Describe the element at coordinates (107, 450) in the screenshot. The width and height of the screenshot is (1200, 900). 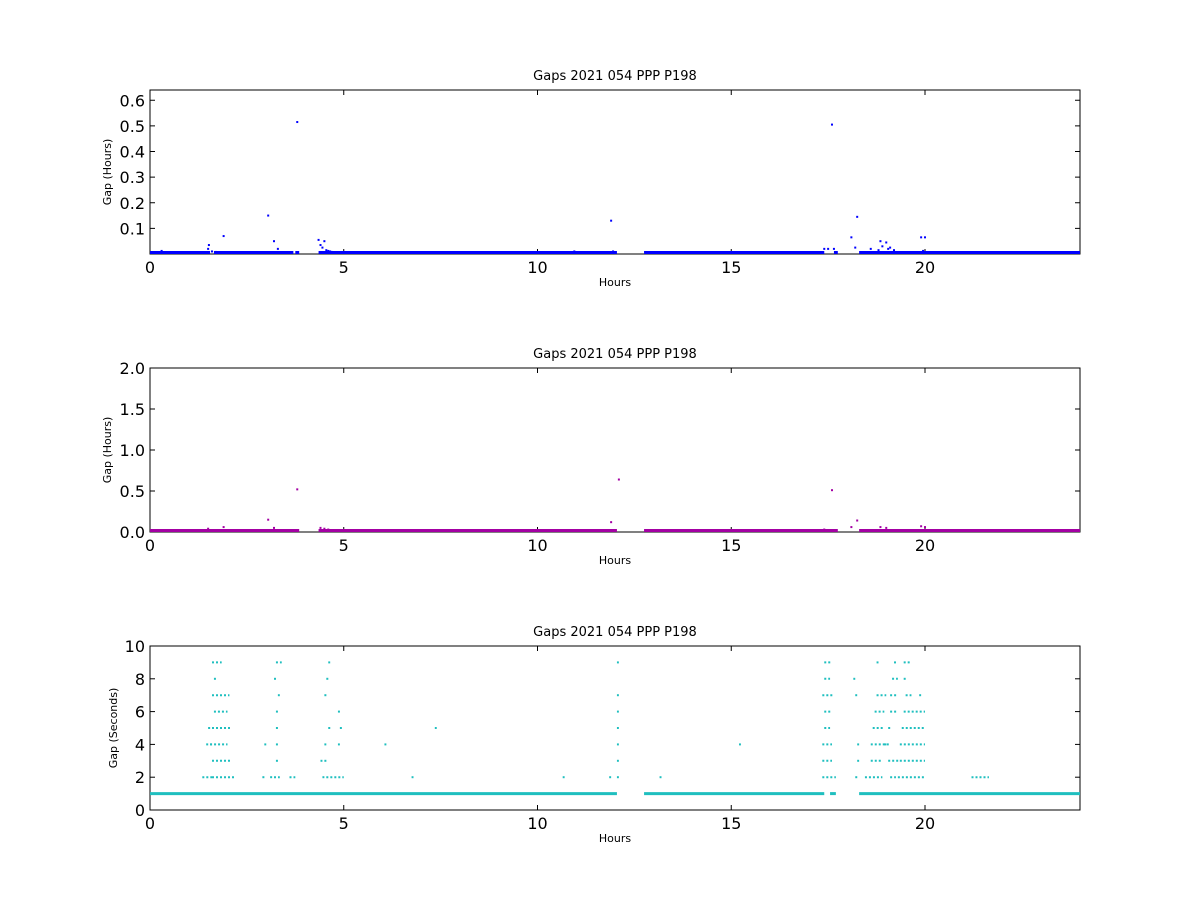
I see `y-axis-label: Gap (Hours)` at that location.